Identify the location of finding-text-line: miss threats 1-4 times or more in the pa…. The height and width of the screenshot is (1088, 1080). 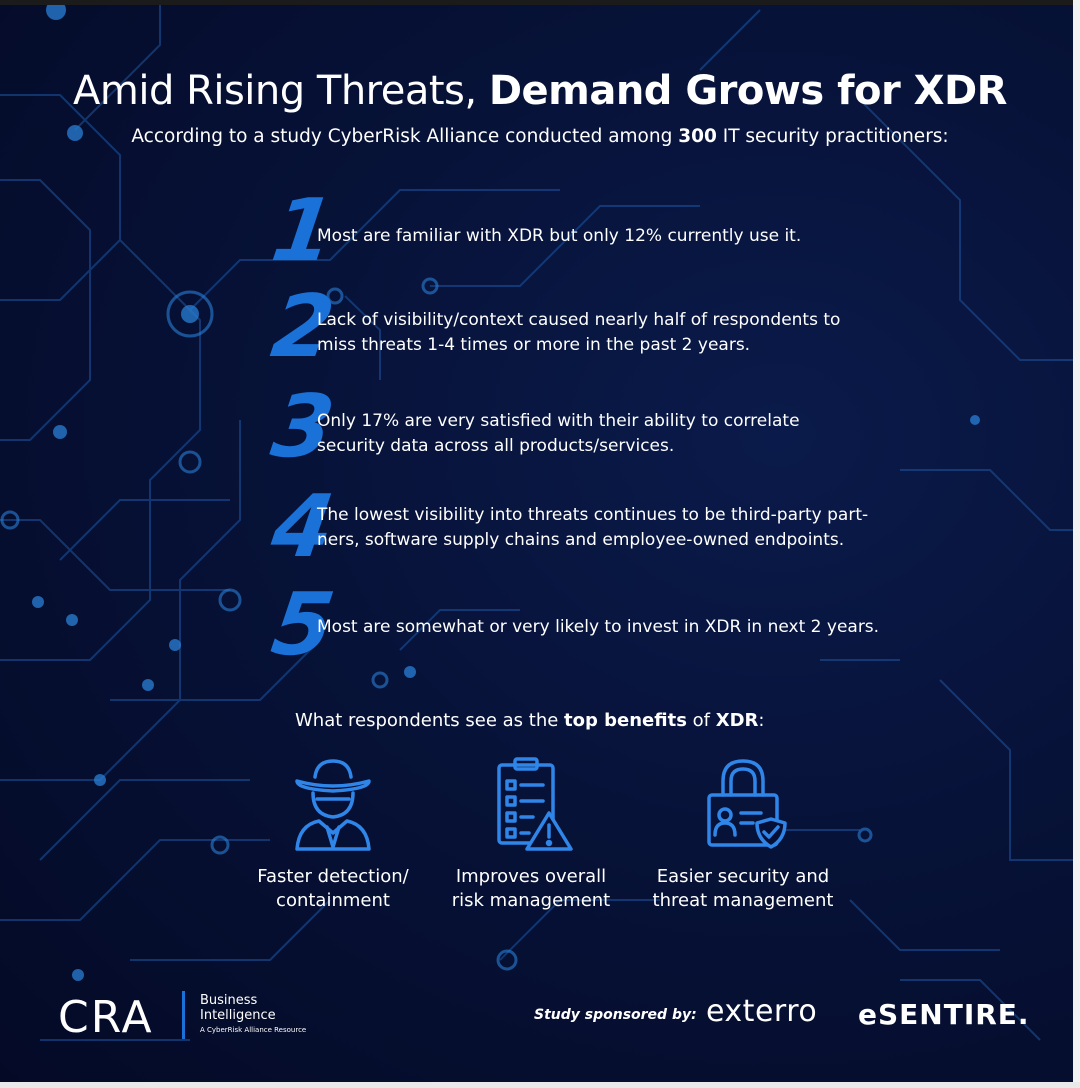
(534, 345).